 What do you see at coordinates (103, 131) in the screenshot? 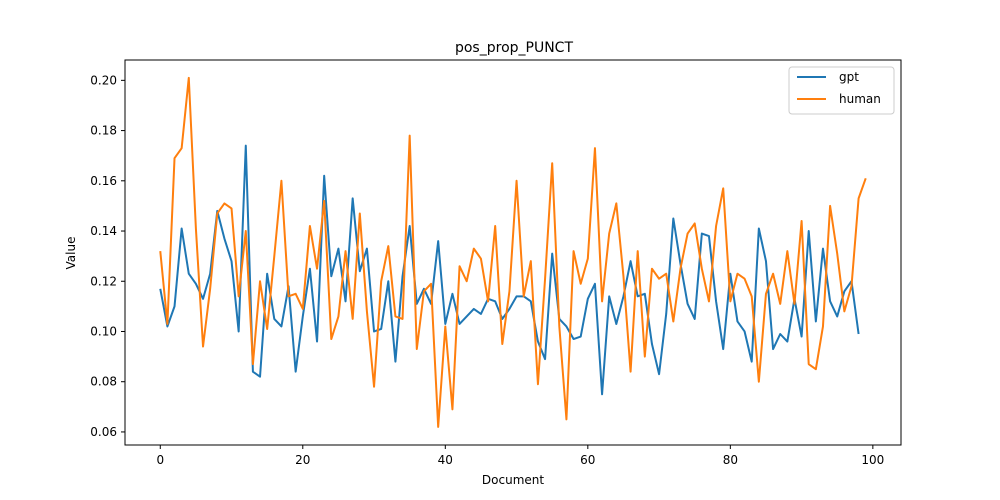
I see `y-tick-label: 0.18` at bounding box center [103, 131].